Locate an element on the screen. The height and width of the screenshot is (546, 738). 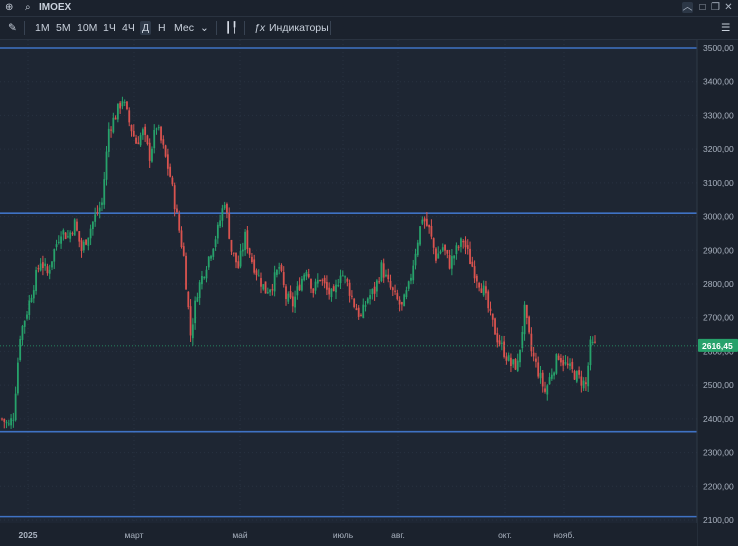
close-icon: ✕ is located at coordinates (728, 7).